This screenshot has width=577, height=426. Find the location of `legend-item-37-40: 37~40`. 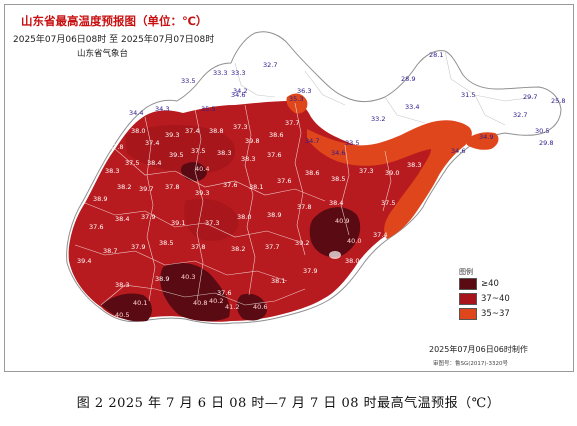

legend-item-37-40: 37~40 is located at coordinates (495, 299).